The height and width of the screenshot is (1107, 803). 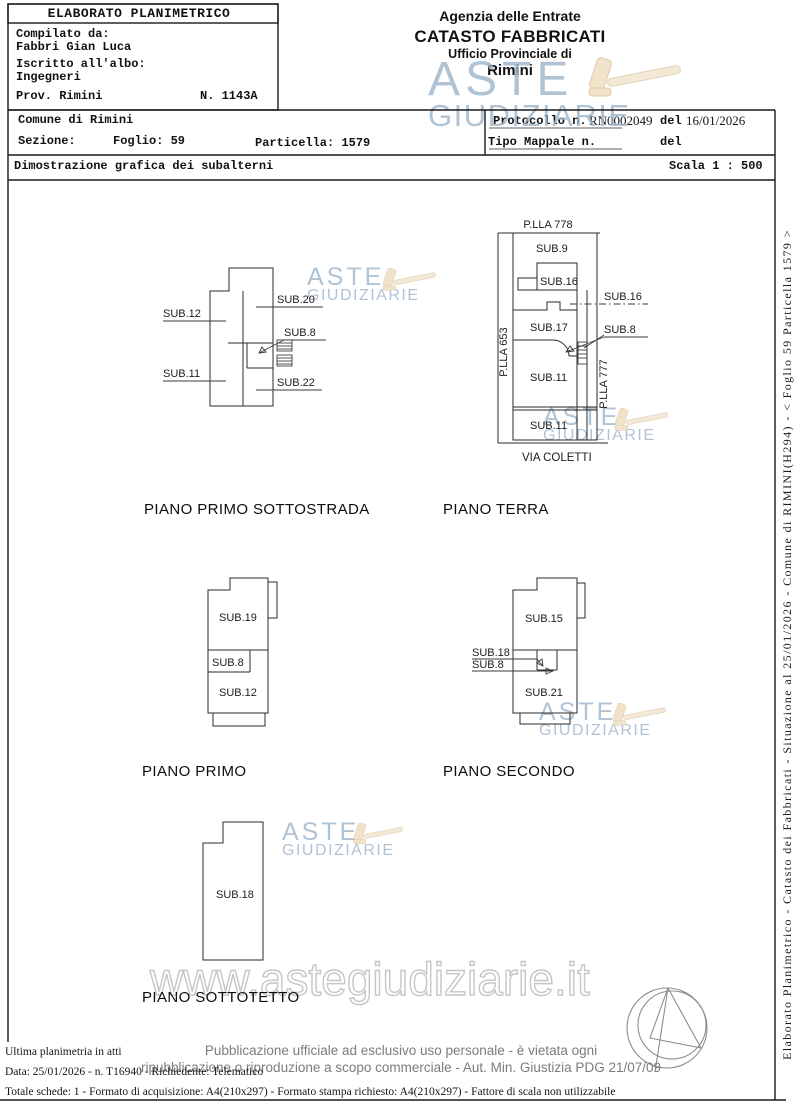 What do you see at coordinates (194, 771) in the screenshot?
I see `title-piano-primo: PIANO PRIMO` at bounding box center [194, 771].